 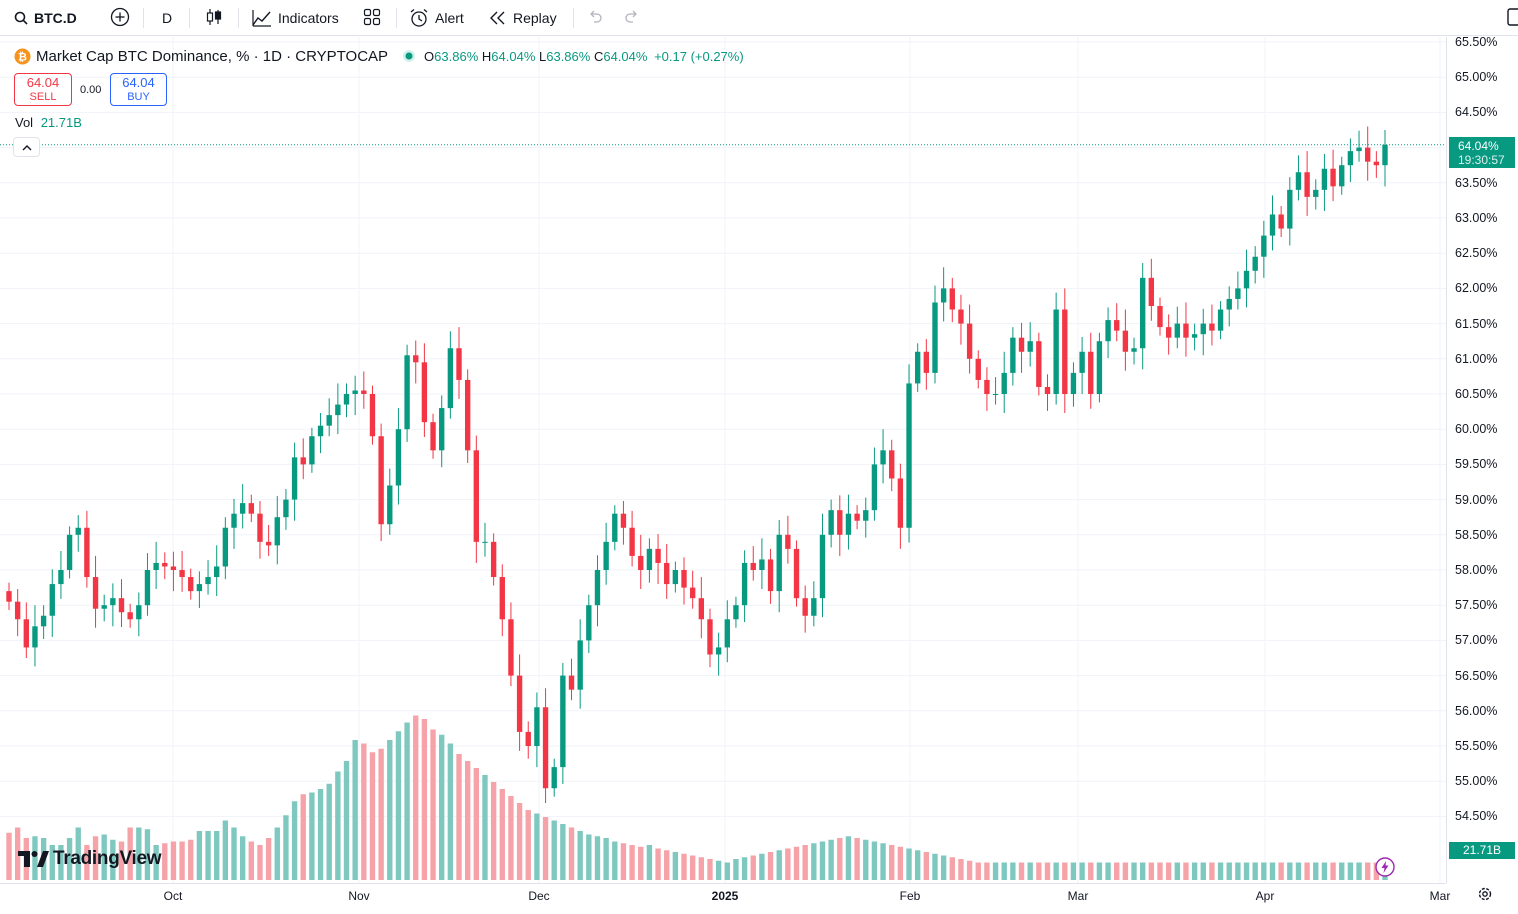 I want to click on settings-button, so click(x=1485, y=896).